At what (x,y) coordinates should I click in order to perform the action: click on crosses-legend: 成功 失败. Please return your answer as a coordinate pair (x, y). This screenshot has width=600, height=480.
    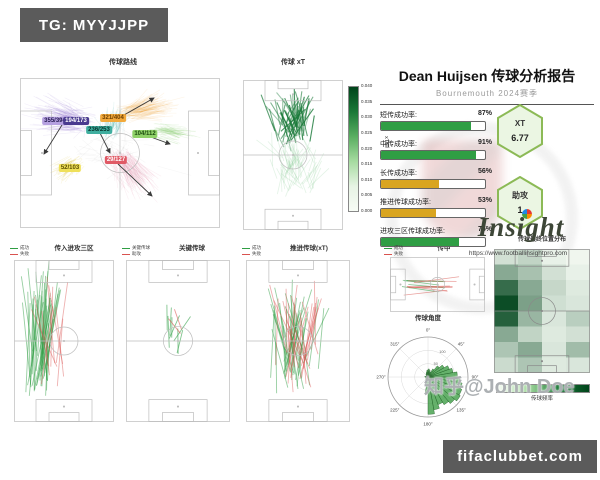
    Looking at the image, I should click on (393, 251).